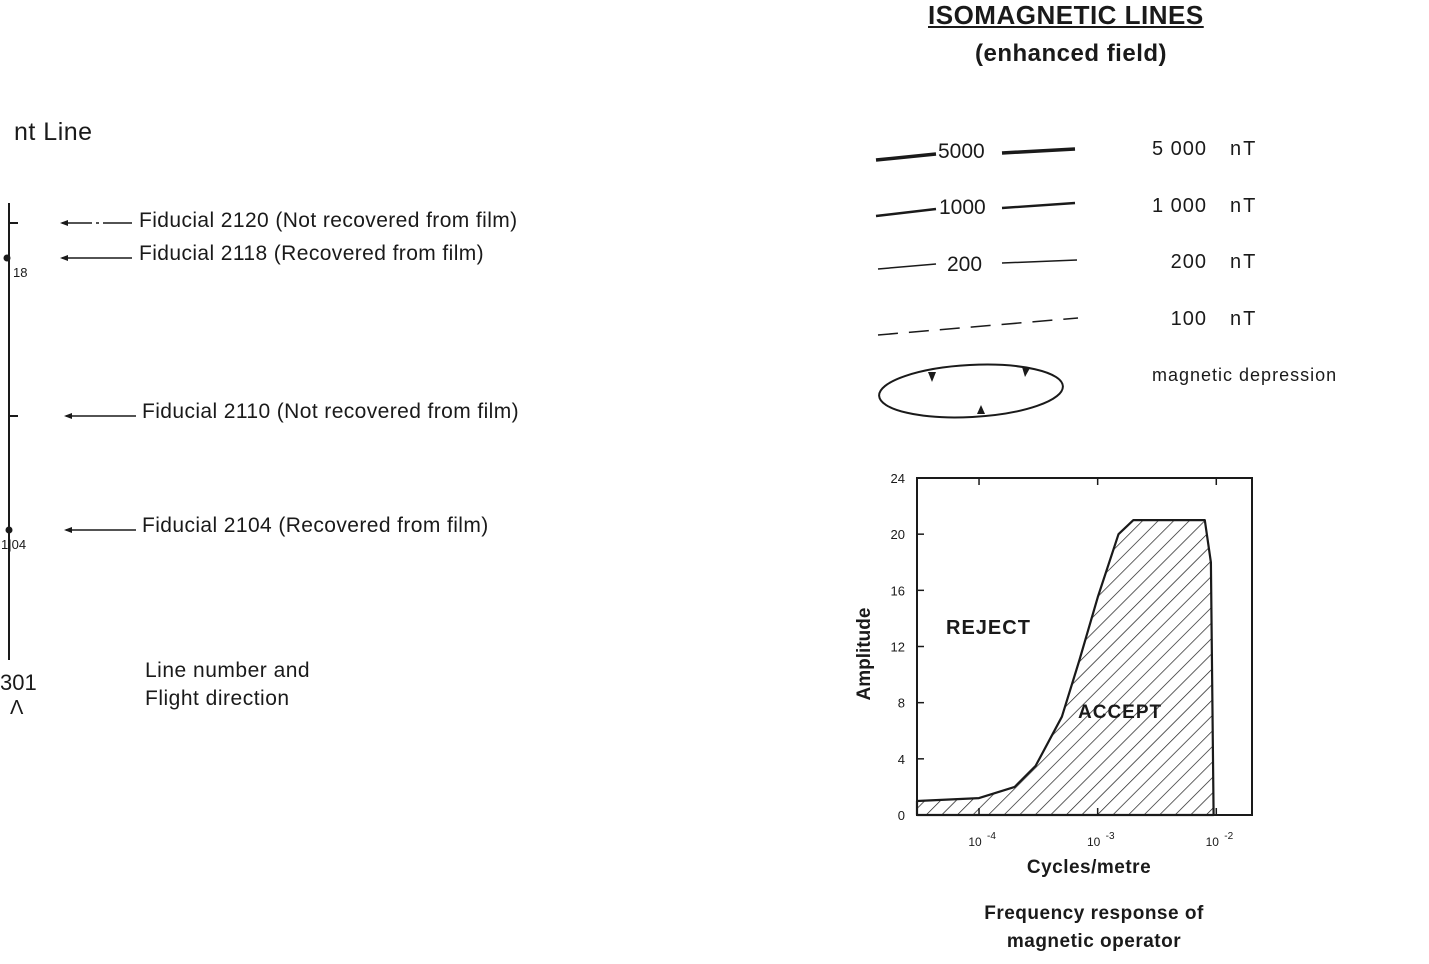 The width and height of the screenshot is (1429, 964). I want to click on x-tick-label-2: 10, so click(1213, 842).